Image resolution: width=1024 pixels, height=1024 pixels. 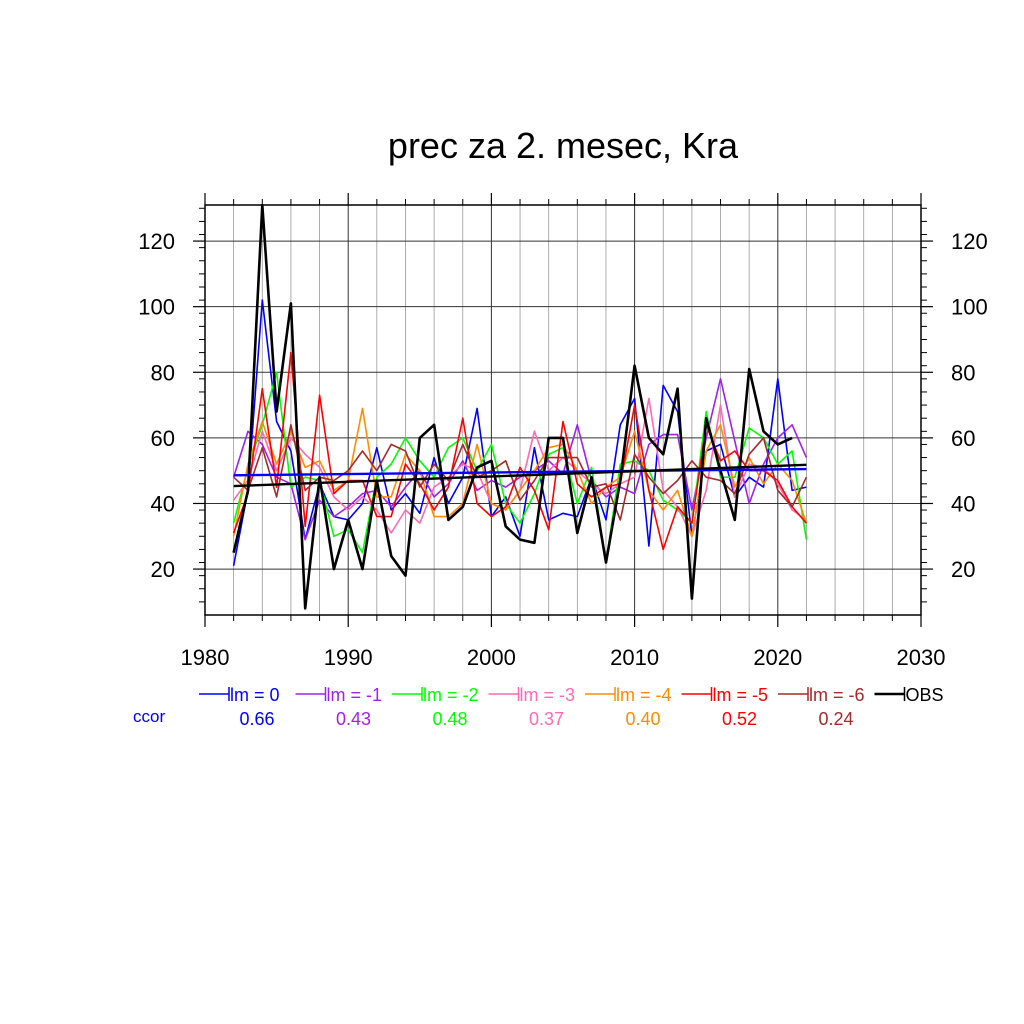 I want to click on legend-label: lm = -1, so click(x=355, y=695).